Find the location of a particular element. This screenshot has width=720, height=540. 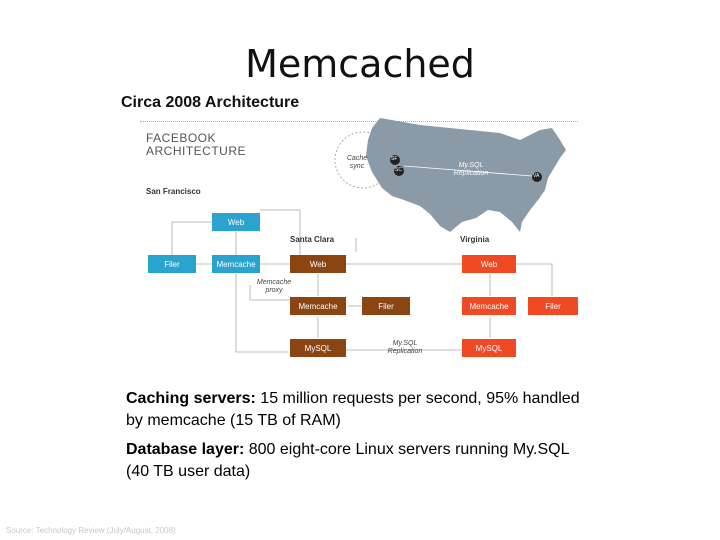

bullet-database-label: Database layer: is located at coordinates (185, 449).